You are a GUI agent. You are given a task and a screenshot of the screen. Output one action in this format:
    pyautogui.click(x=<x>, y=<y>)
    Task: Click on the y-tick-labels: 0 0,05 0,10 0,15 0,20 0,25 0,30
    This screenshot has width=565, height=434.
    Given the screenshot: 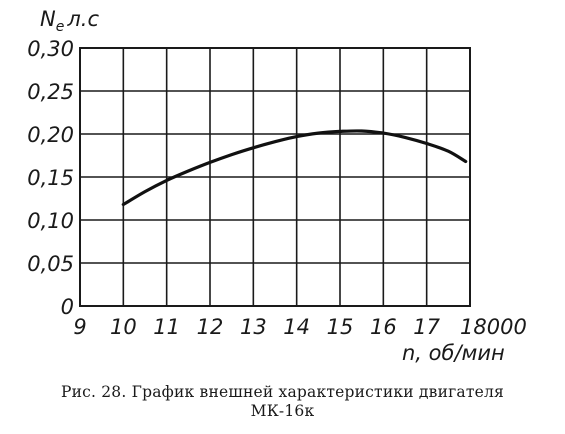 What is the action you would take?
    pyautogui.click(x=50, y=178)
    